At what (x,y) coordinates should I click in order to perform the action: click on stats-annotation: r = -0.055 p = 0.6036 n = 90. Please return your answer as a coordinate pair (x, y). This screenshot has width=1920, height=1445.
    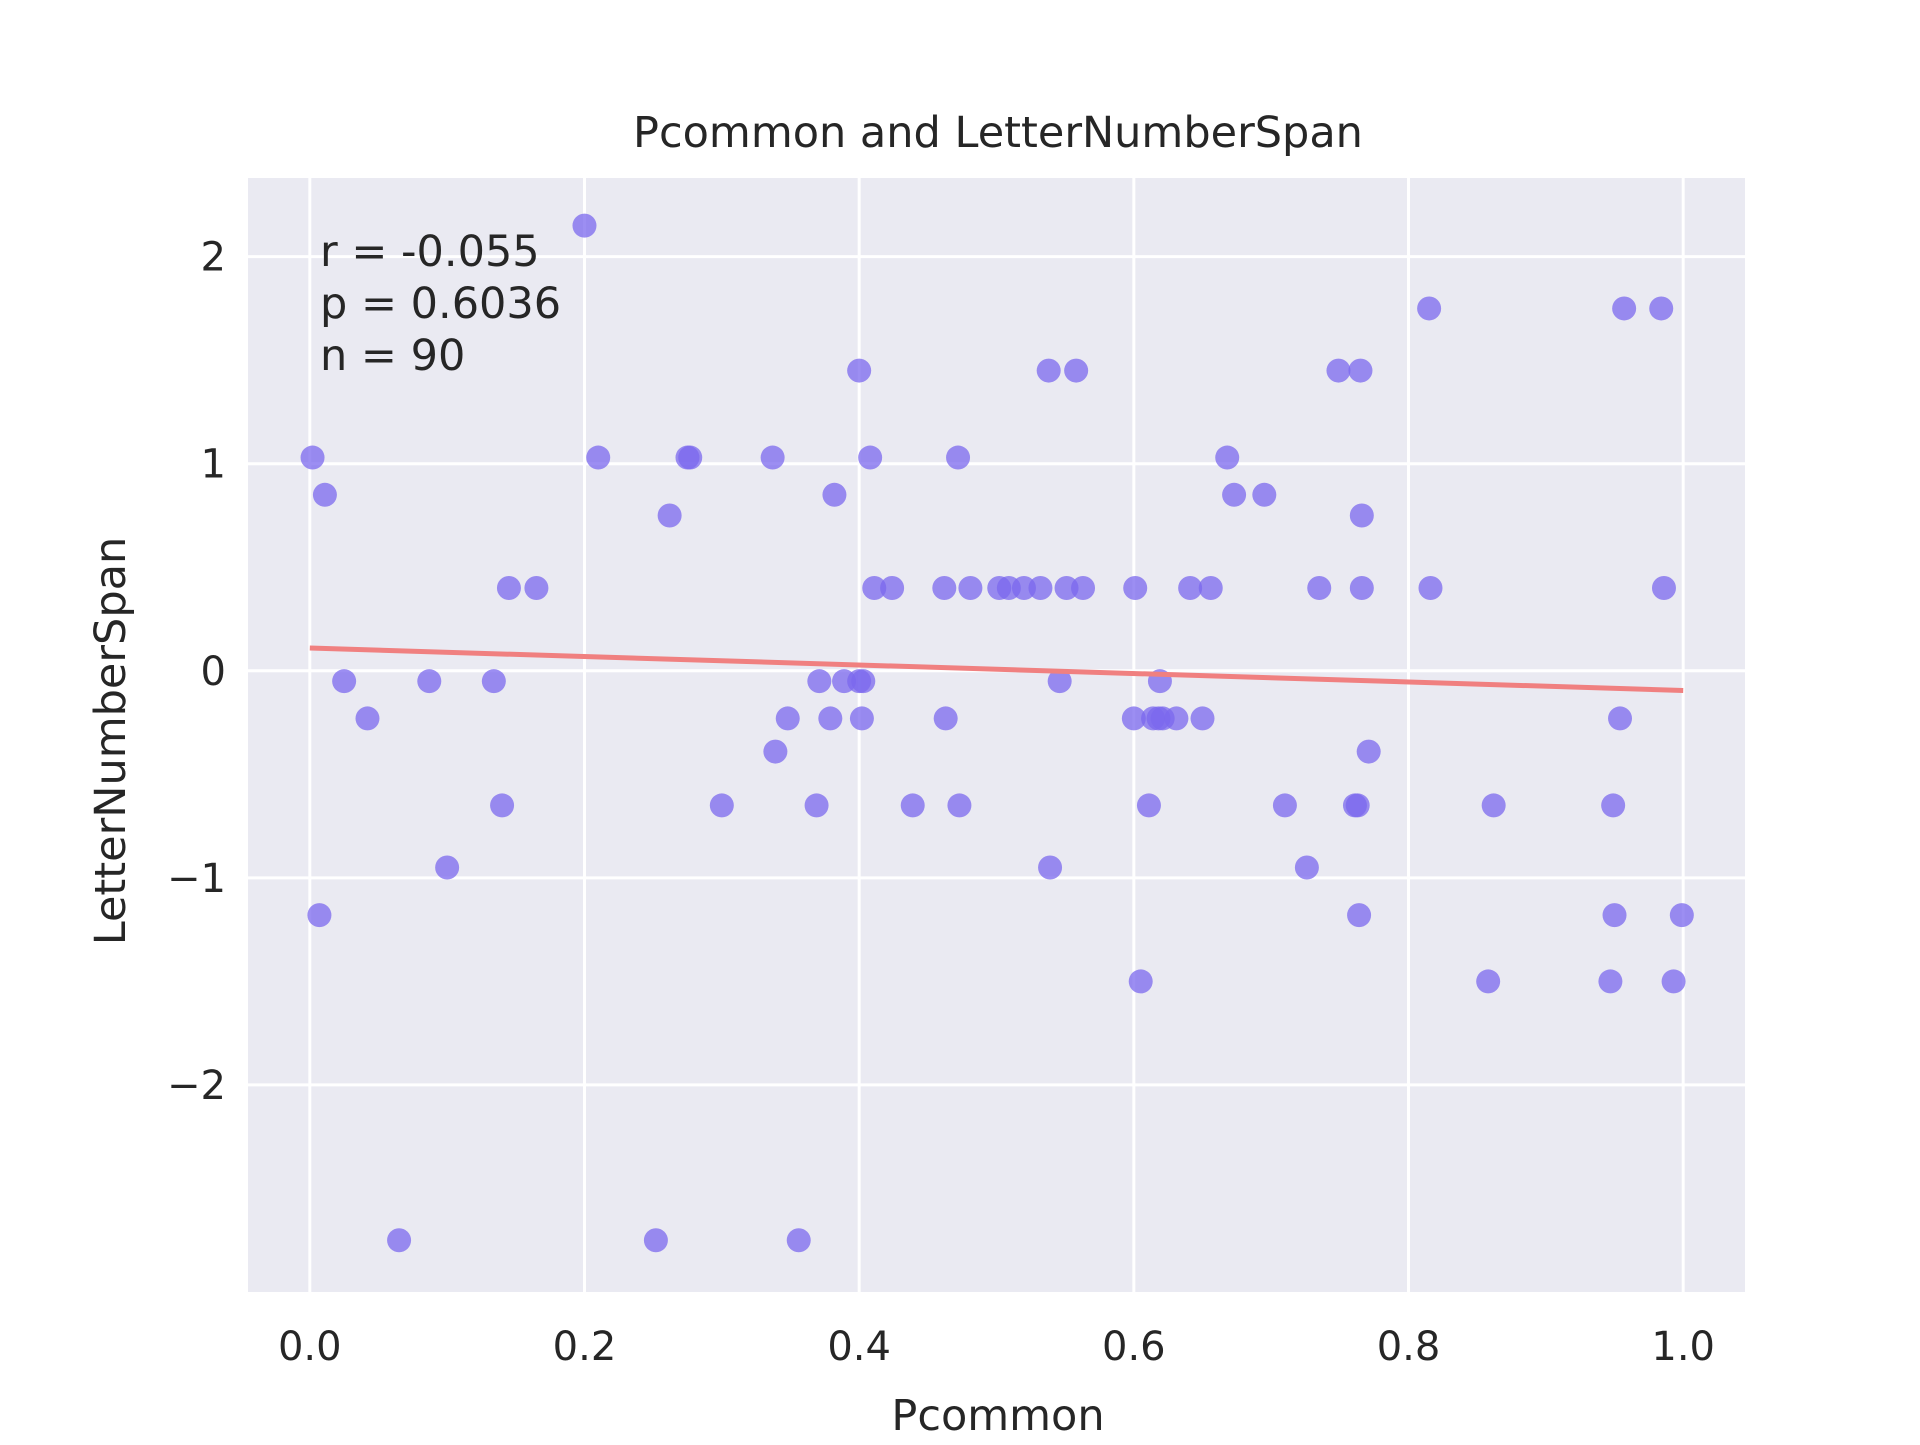
    Looking at the image, I should click on (440, 304).